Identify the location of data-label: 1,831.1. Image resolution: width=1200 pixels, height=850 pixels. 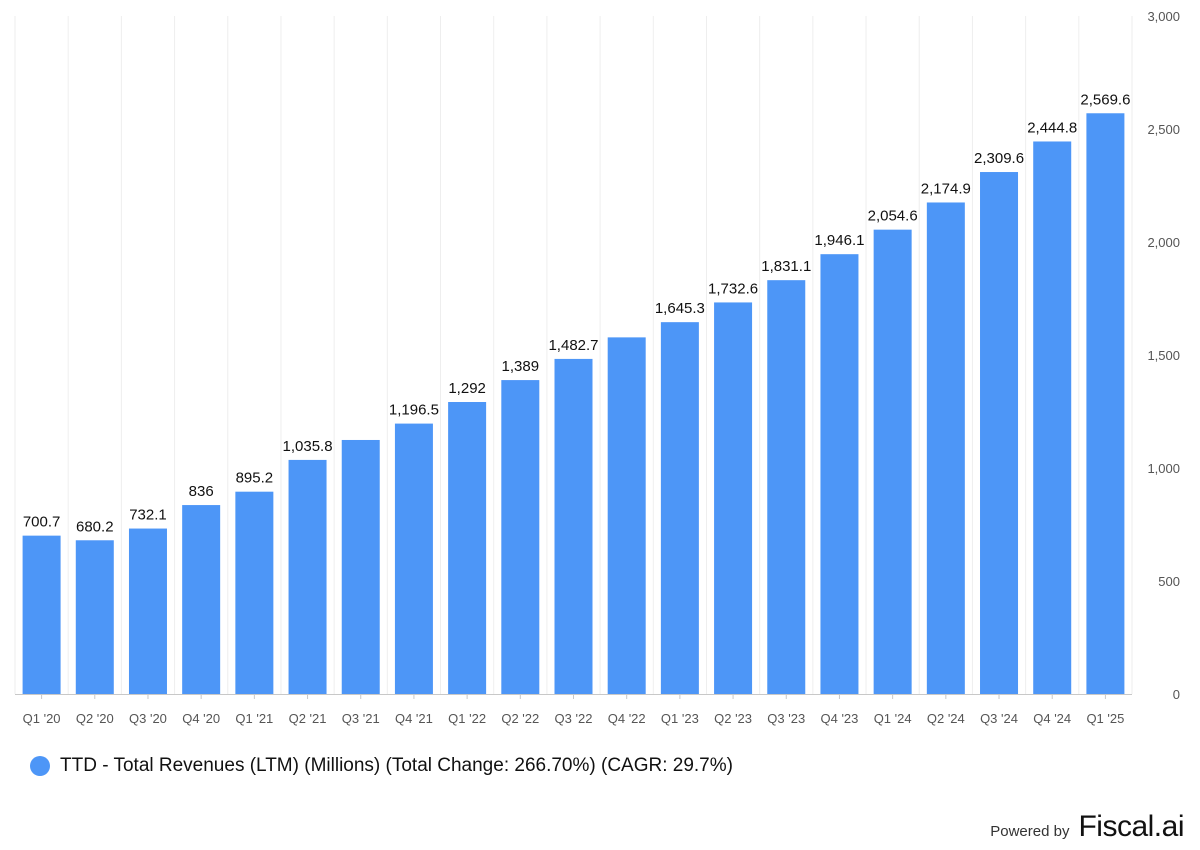
(786, 266).